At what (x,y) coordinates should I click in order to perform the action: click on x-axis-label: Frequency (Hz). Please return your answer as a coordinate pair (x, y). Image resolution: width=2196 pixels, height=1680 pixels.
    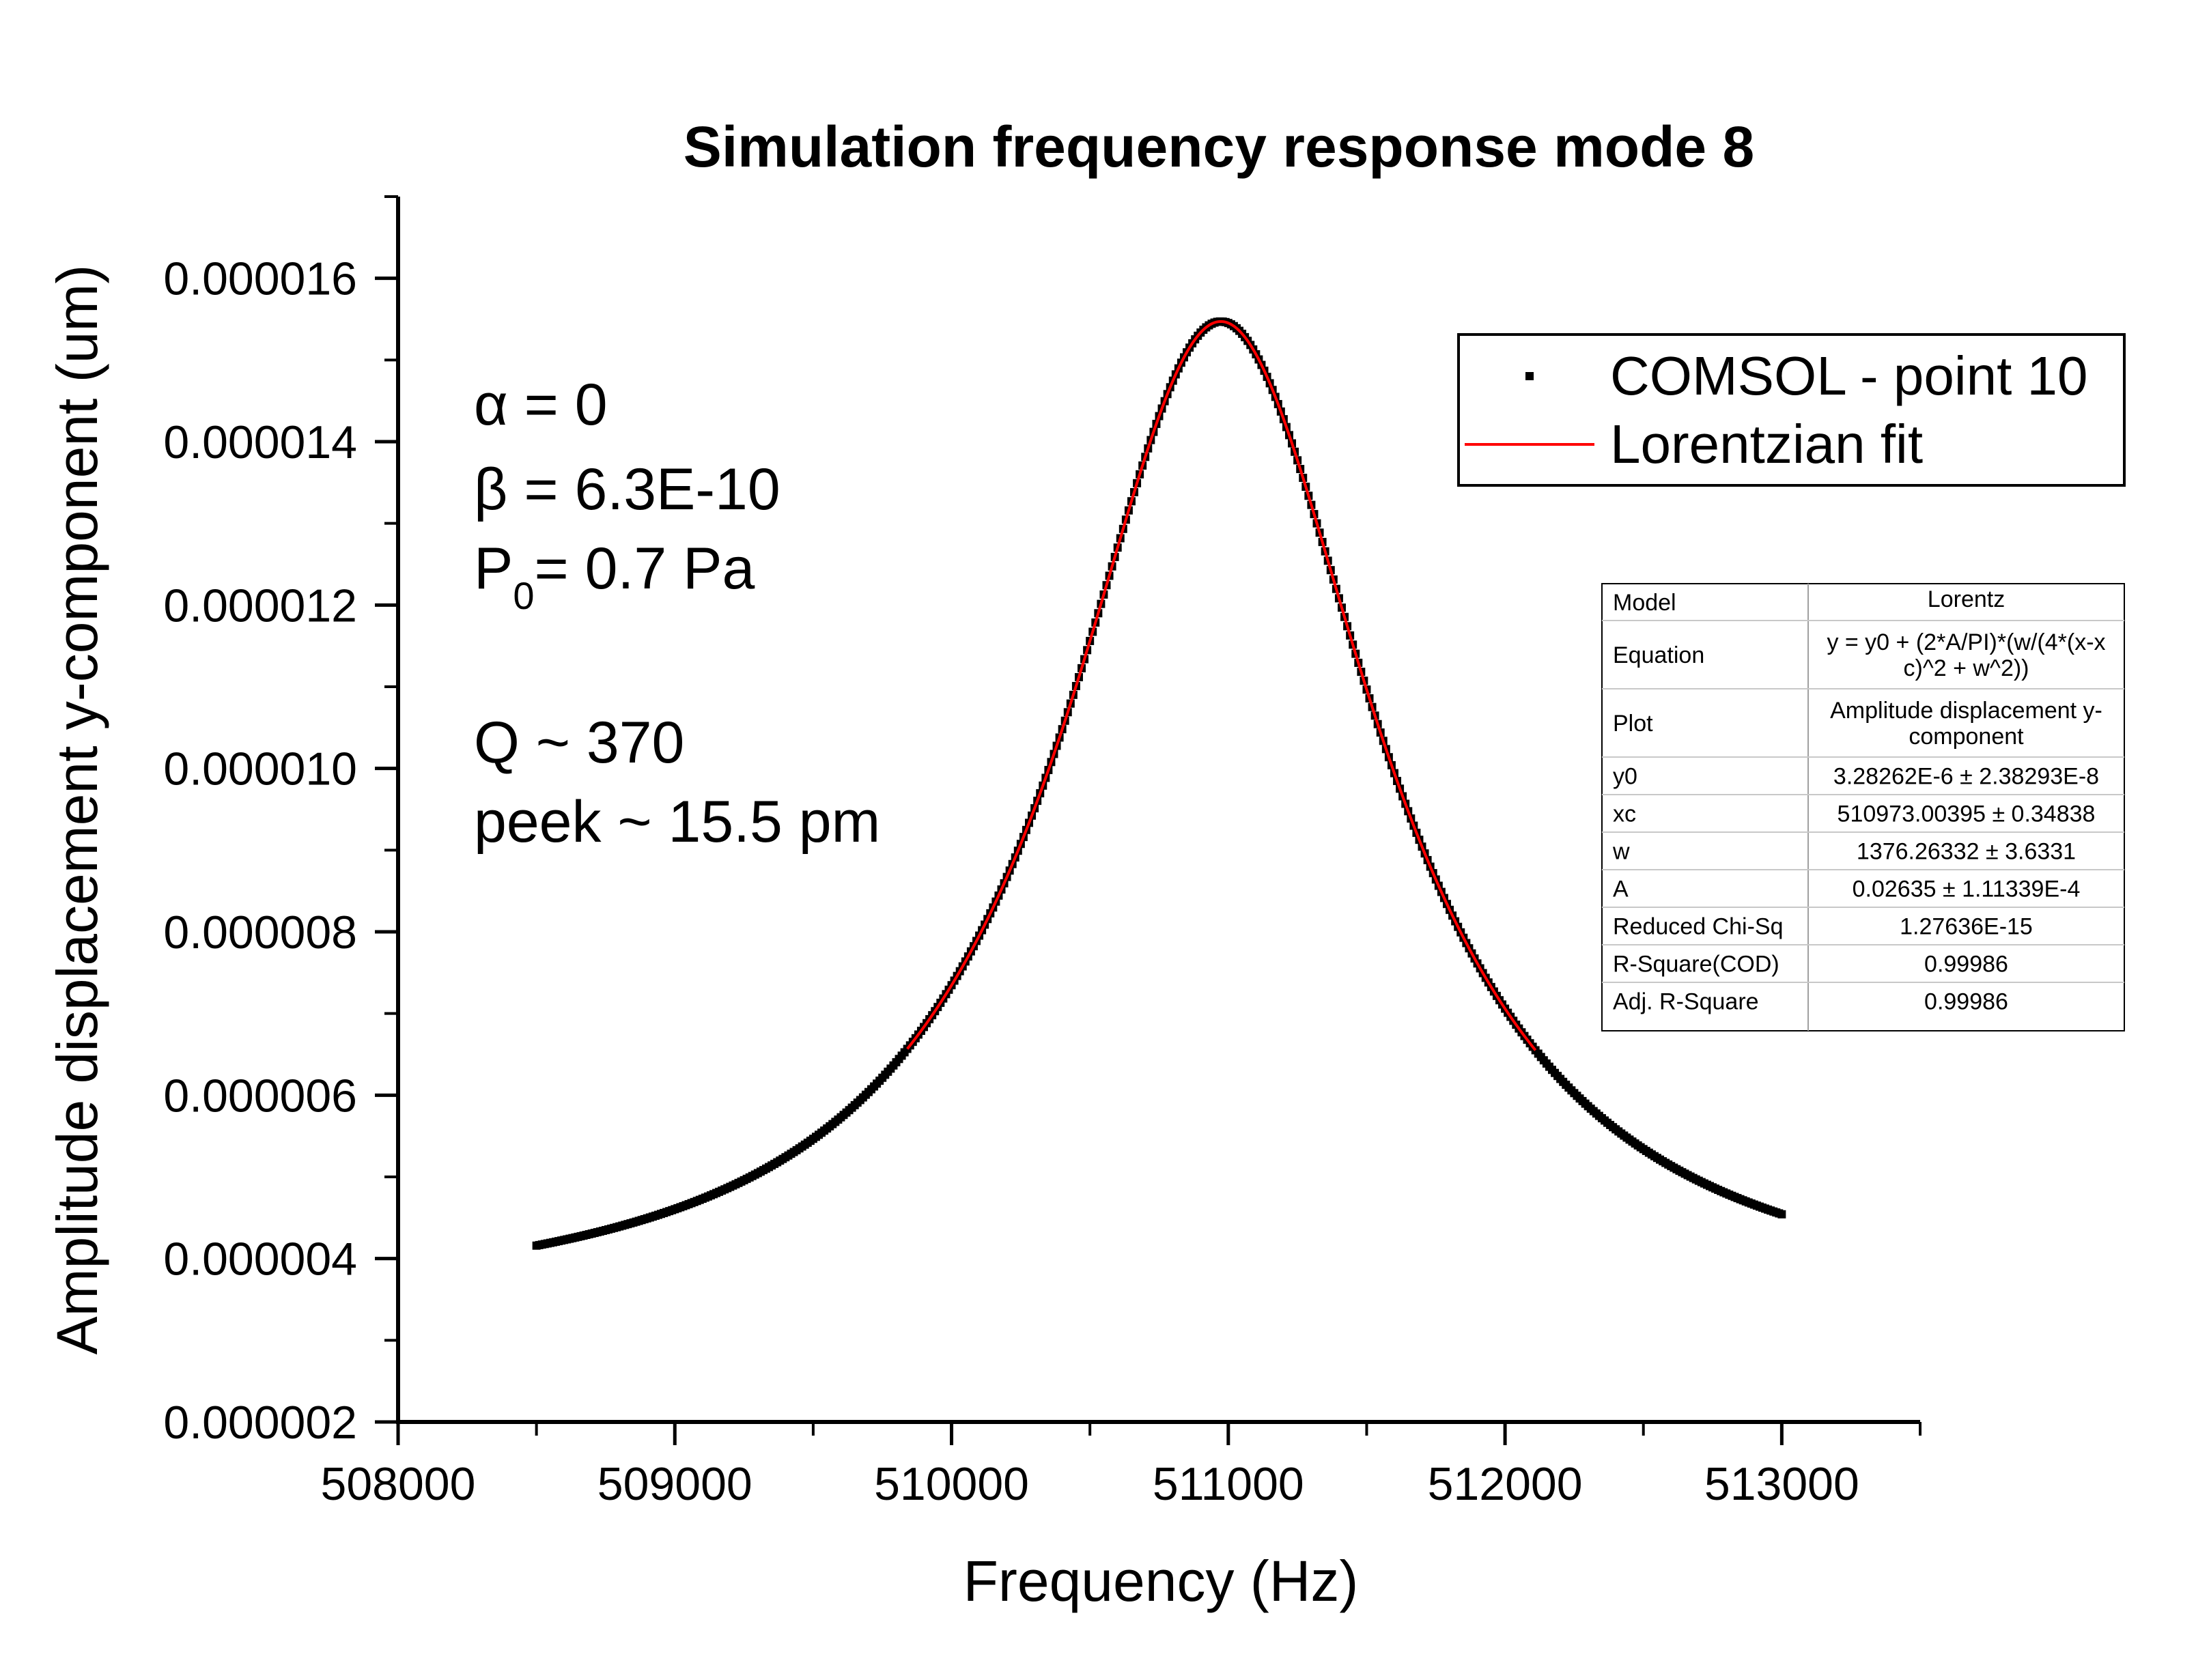
    Looking at the image, I should click on (1161, 1581).